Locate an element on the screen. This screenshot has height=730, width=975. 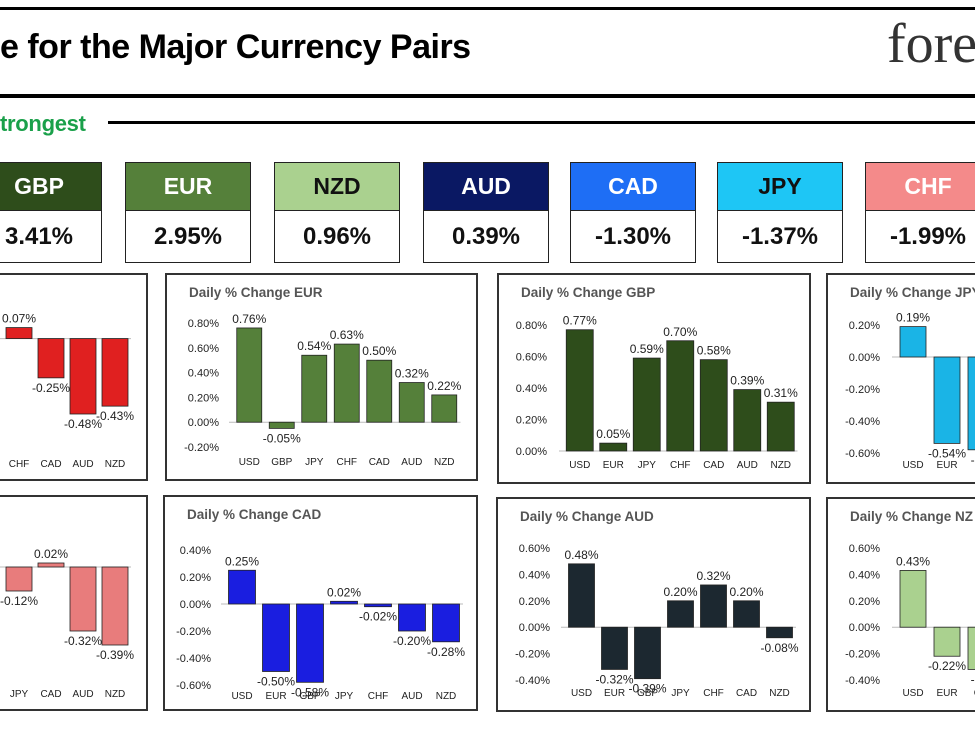
tile-gbp: GBP 3.41% is located at coordinates (51, 212).